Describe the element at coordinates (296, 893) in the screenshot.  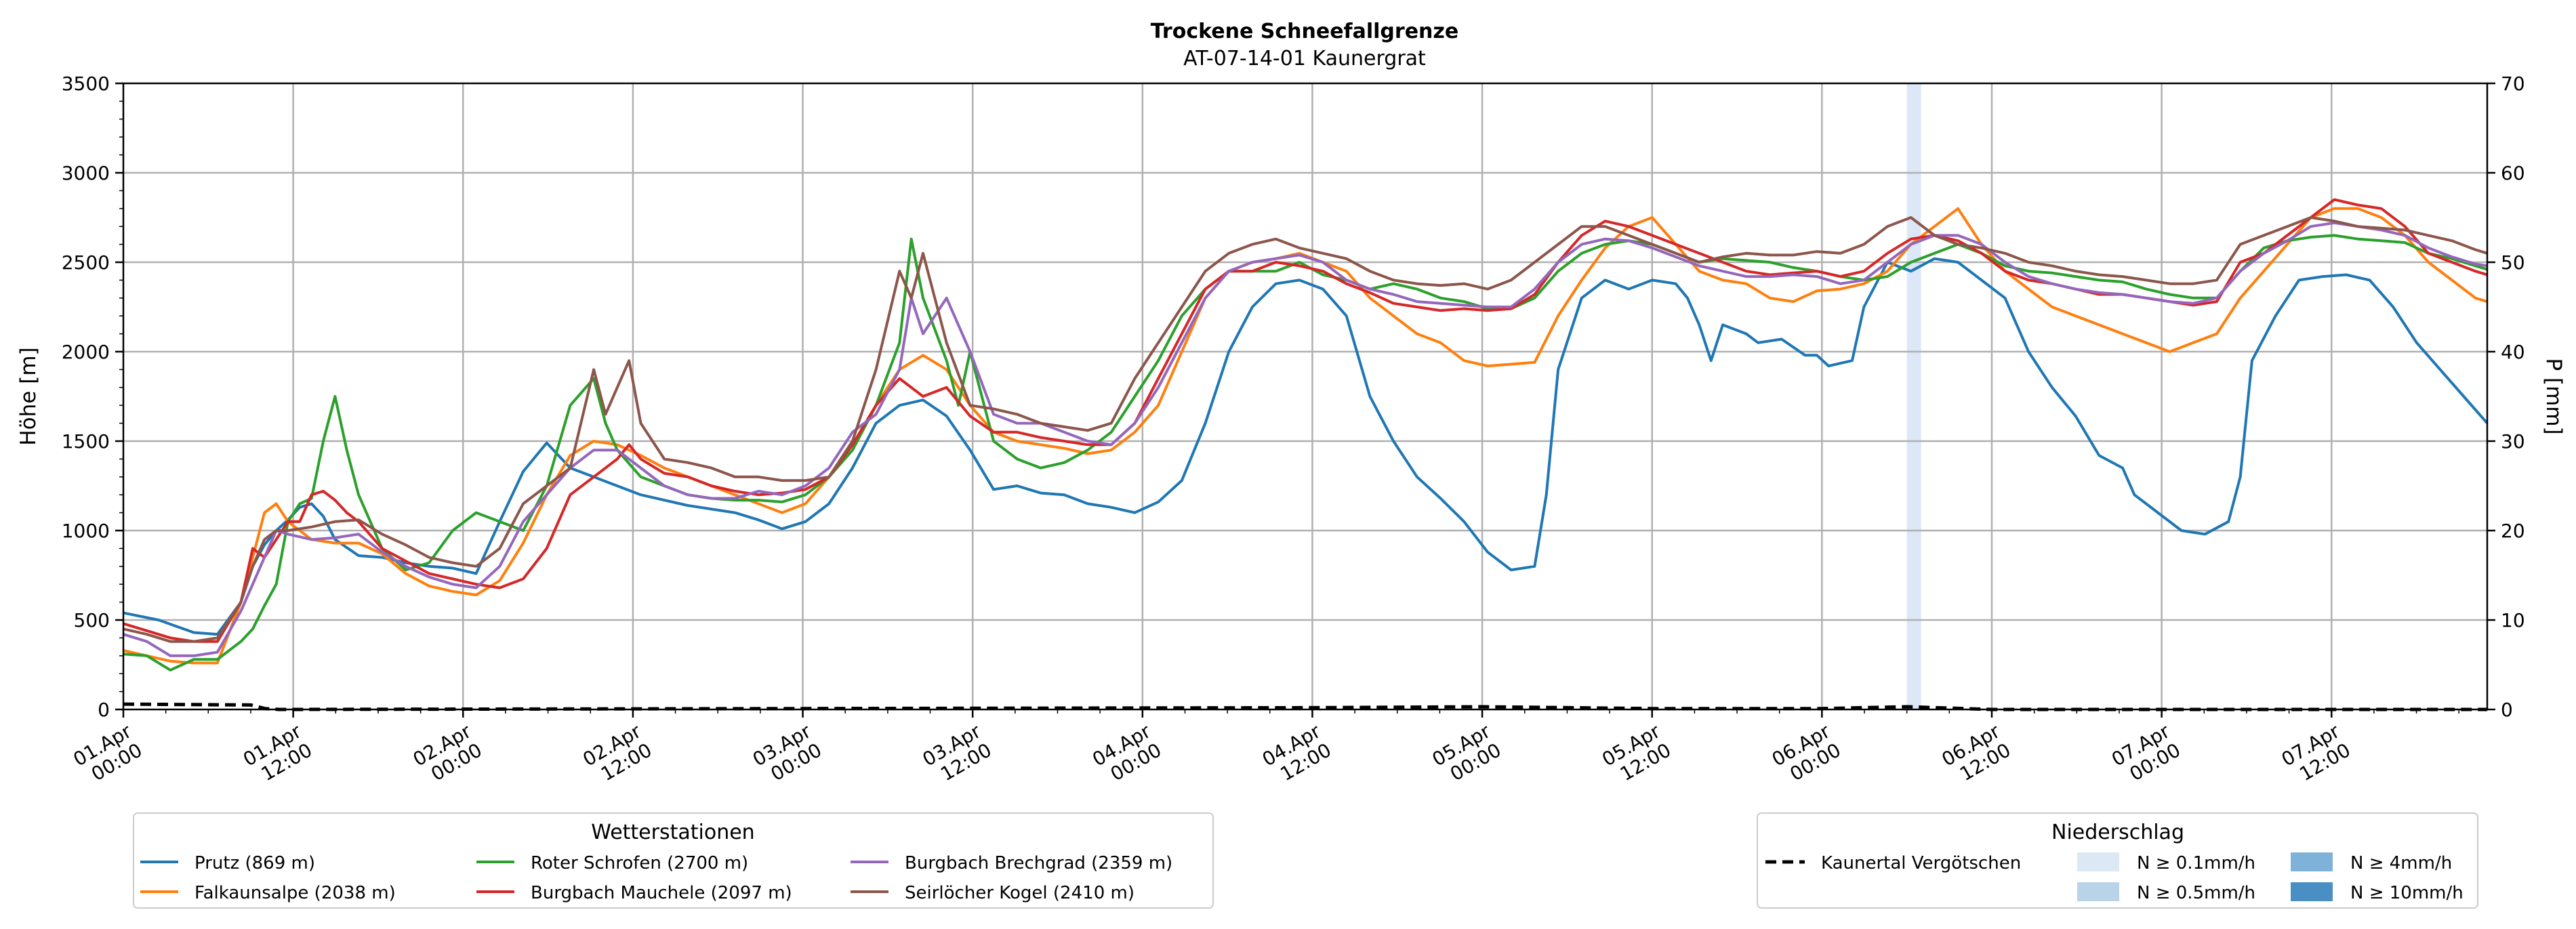
I see `legend-label: Falkaunsalpe (2038 m)` at that location.